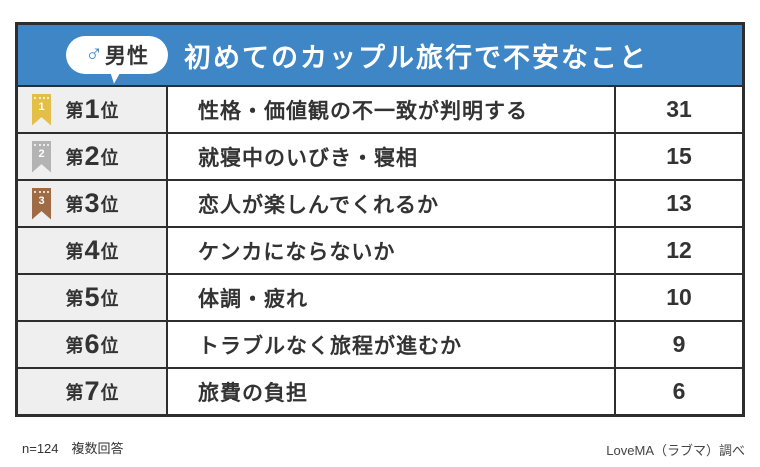  I want to click on medal-number: 2, so click(41, 153).